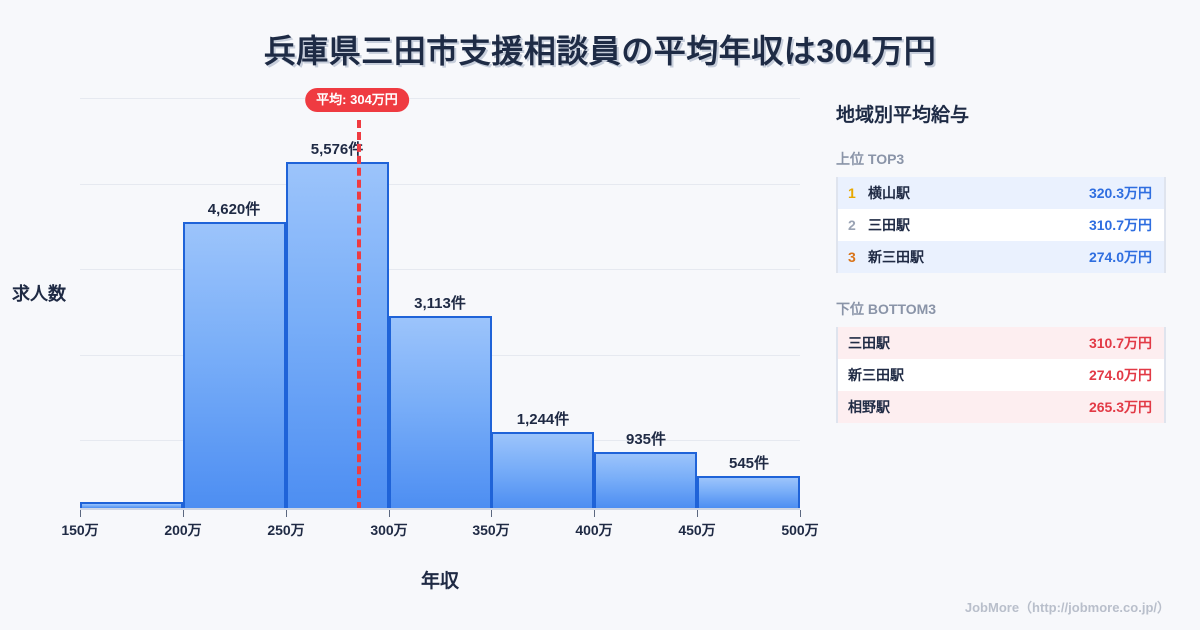 This screenshot has width=1200, height=630. I want to click on bar-value-label: 5,576件, so click(337, 149).